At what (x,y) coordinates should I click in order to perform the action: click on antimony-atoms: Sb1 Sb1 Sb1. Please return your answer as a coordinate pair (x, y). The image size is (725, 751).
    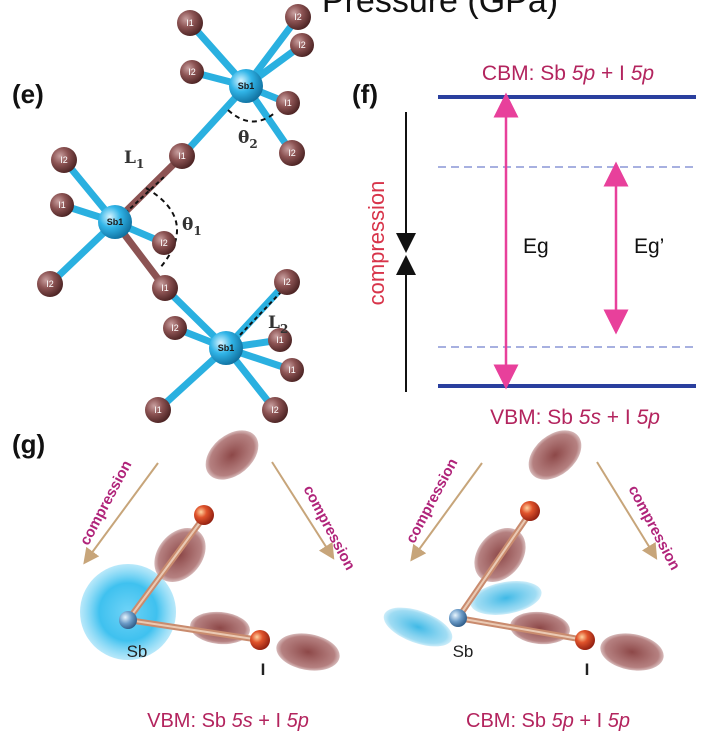
    Looking at the image, I should click on (180, 217).